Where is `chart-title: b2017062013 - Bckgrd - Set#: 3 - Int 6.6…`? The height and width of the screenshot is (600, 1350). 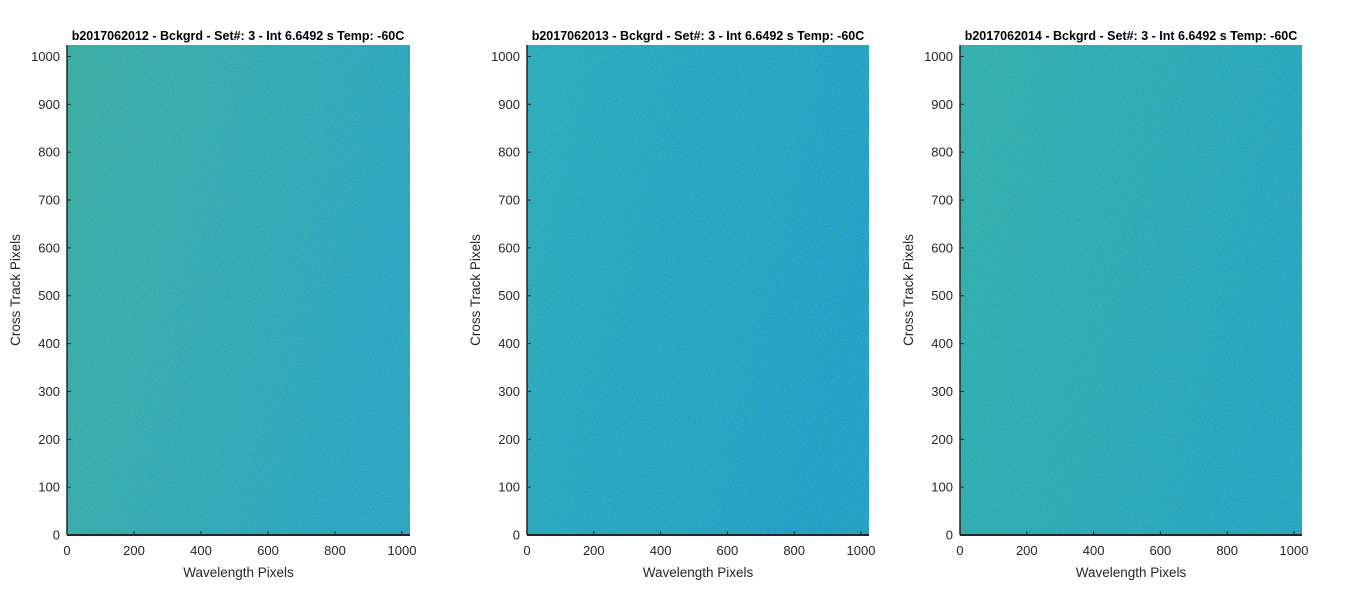 chart-title: b2017062013 - Bckgrd - Set#: 3 - Int 6.6… is located at coordinates (698, 36).